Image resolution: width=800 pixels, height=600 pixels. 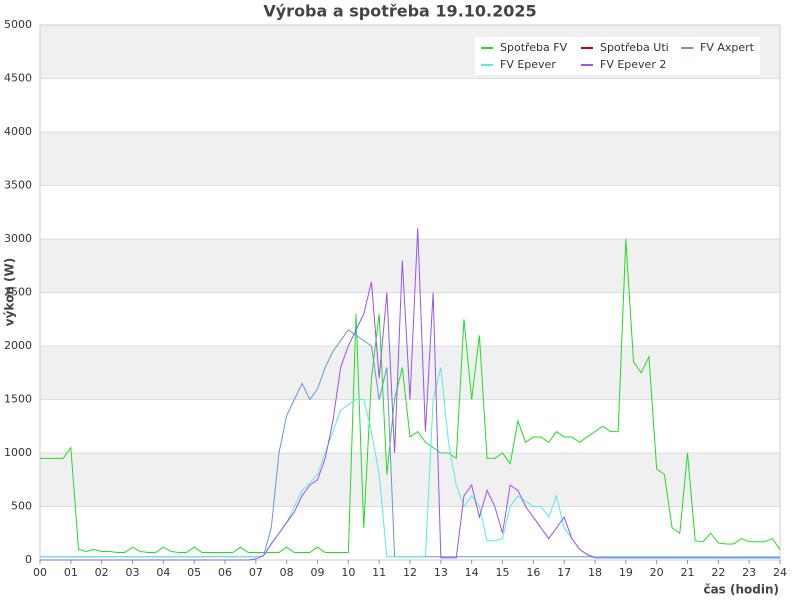 I want to click on x-tick-label: 03, so click(x=133, y=572).